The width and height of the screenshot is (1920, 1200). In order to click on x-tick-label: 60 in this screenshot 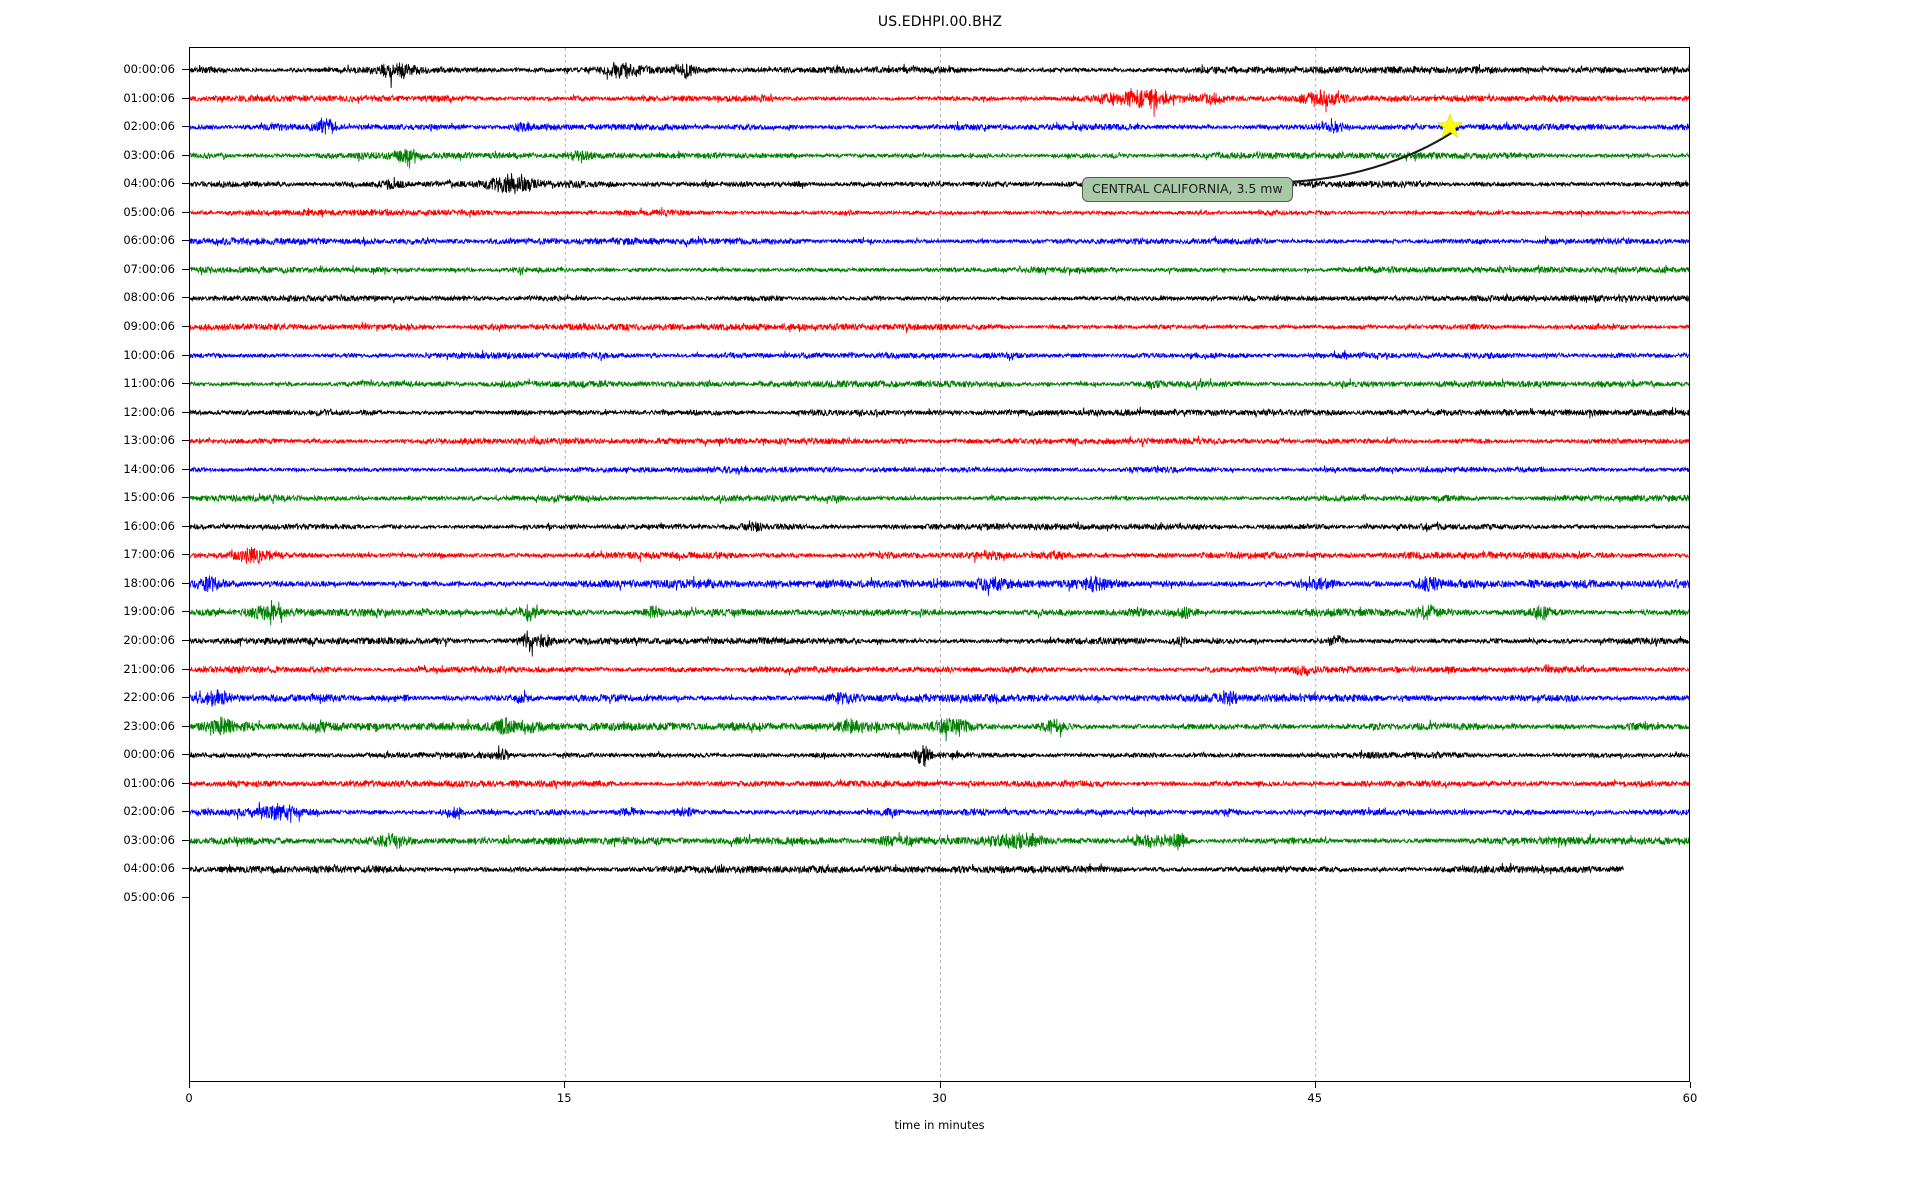, I will do `click(1690, 1098)`.